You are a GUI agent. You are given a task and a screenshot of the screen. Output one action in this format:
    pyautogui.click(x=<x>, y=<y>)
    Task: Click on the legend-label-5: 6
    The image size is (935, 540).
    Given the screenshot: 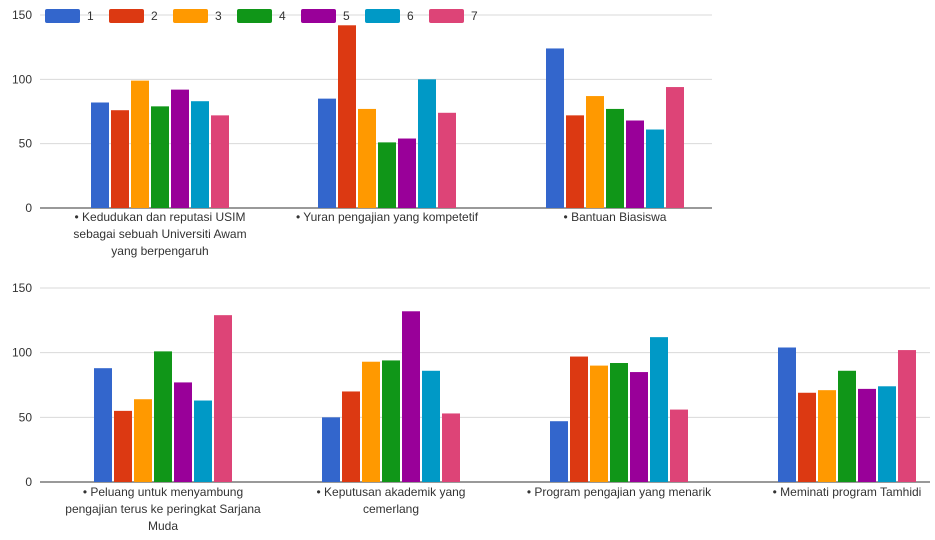 What is the action you would take?
    pyautogui.click(x=410, y=16)
    